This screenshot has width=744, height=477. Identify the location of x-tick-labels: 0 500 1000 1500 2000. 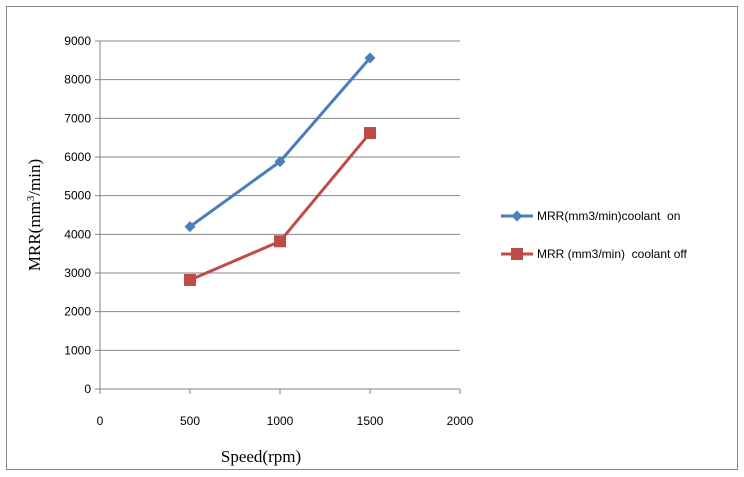
(285, 421).